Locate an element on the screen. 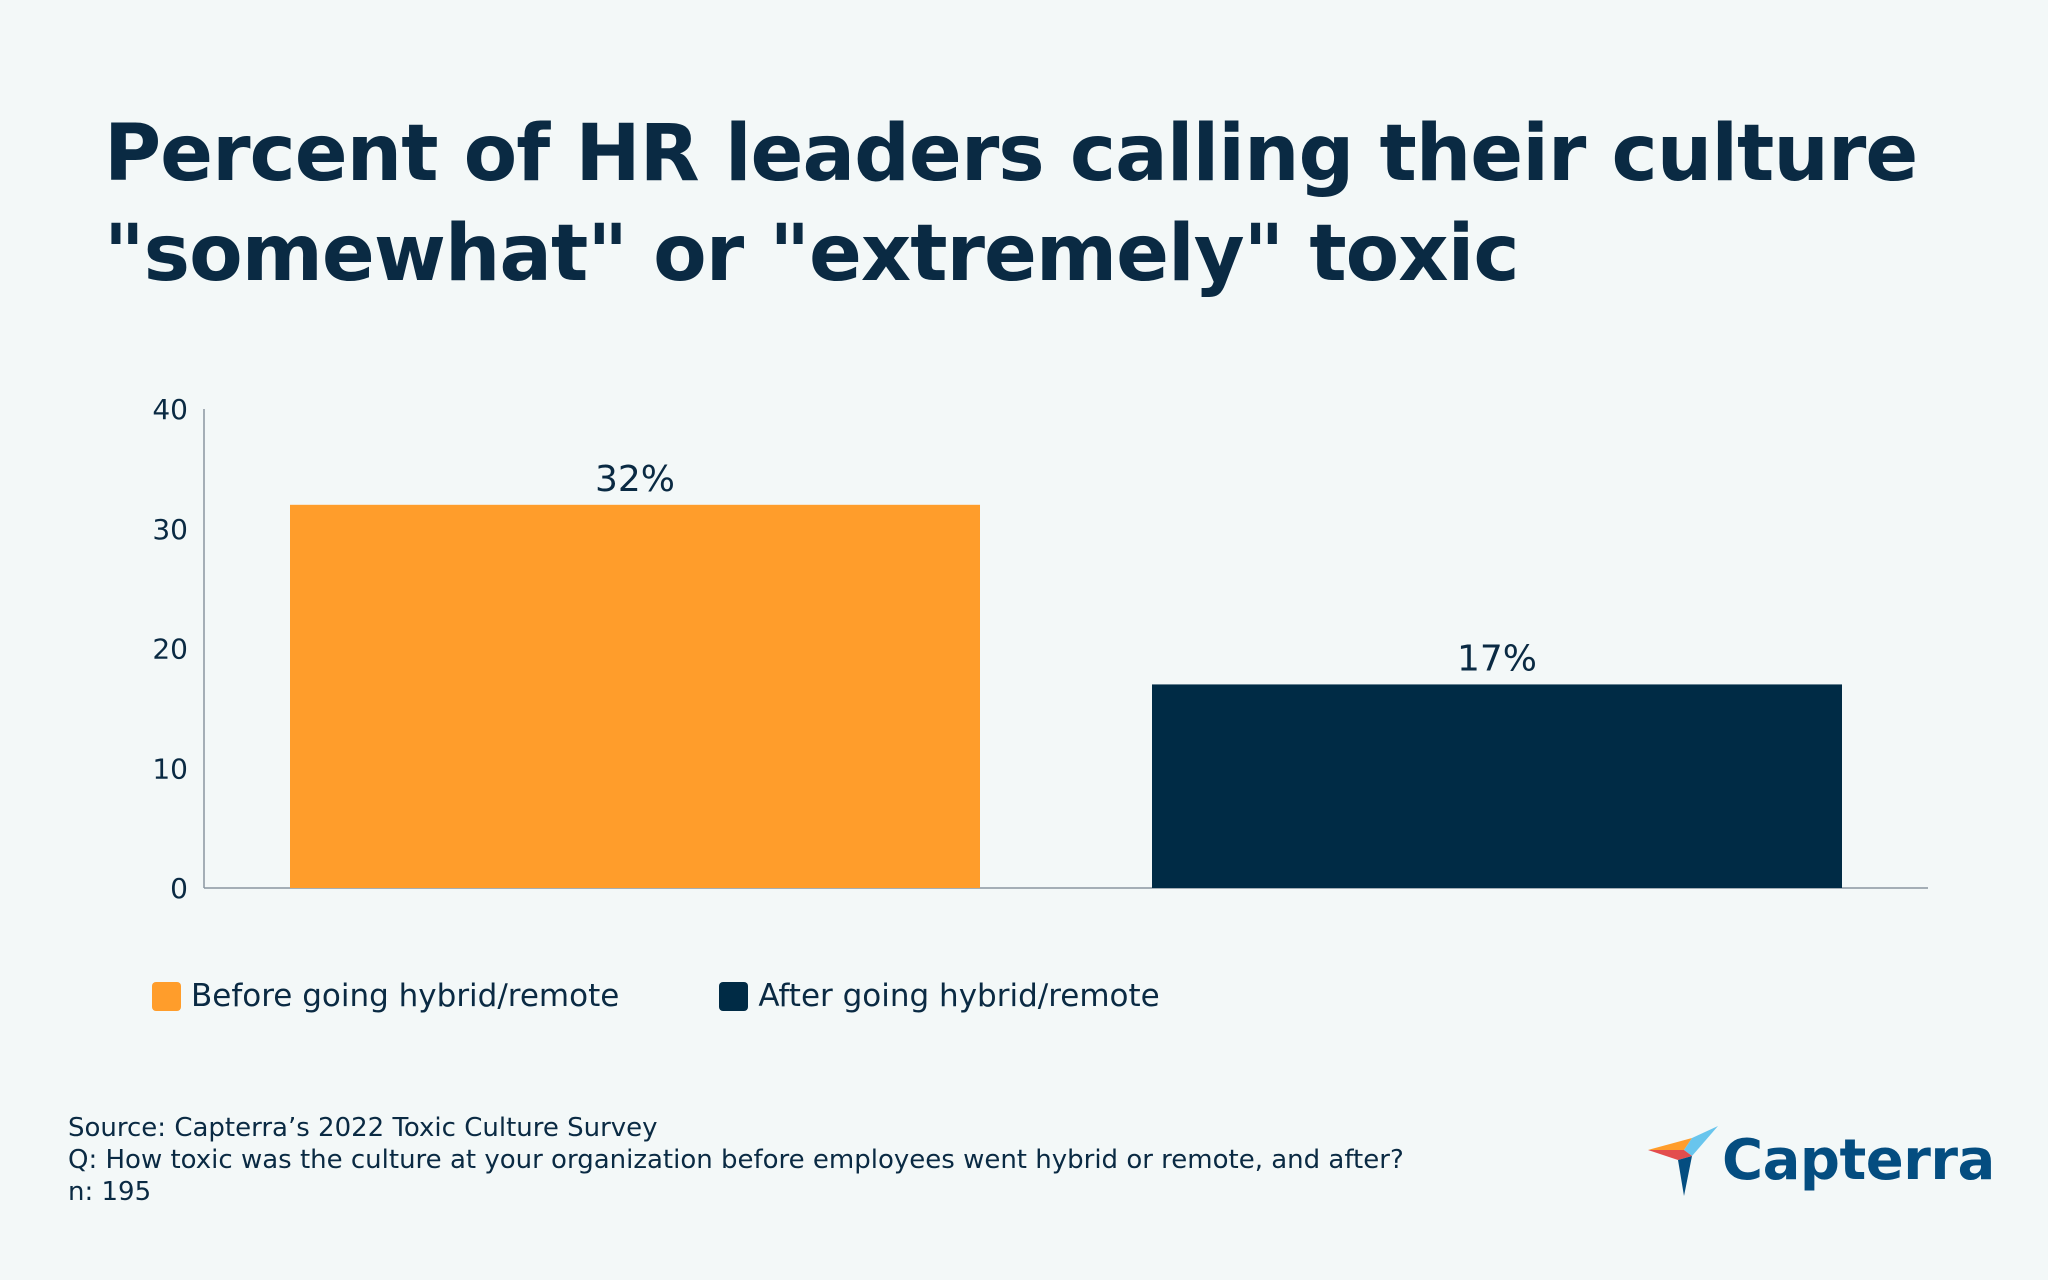 This screenshot has width=2048, height=1280. legend-swatch-before is located at coordinates (166, 996).